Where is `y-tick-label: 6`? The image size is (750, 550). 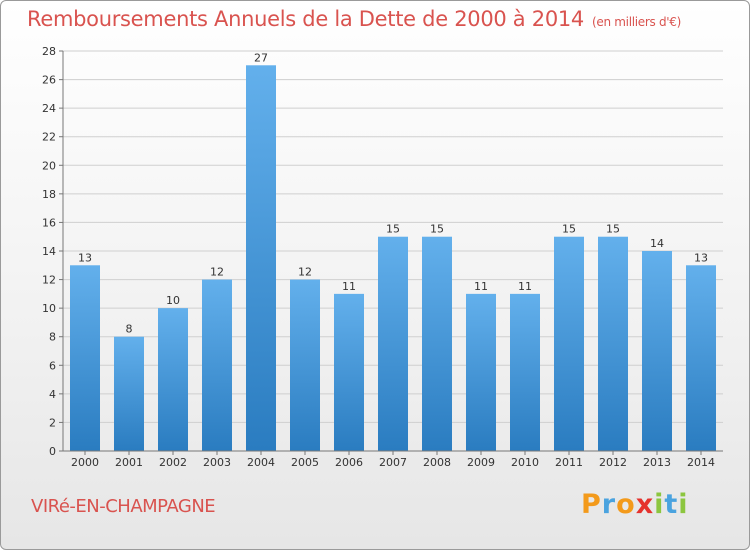
y-tick-label: 6 is located at coordinates (52, 365).